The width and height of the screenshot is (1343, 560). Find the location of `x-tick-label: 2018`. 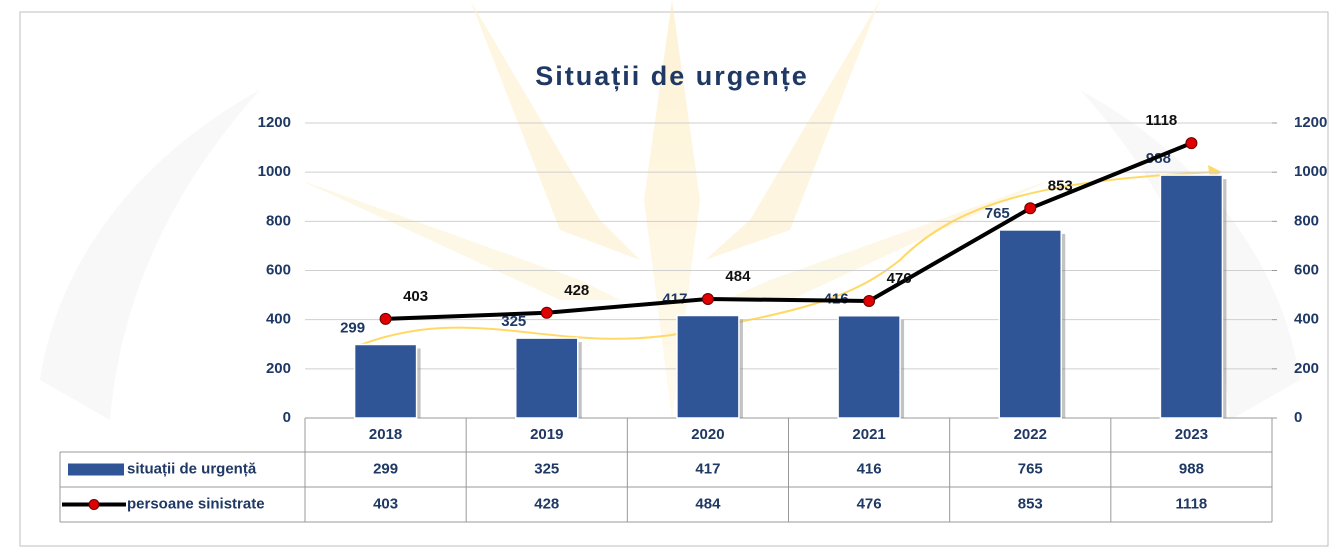

x-tick-label: 2018 is located at coordinates (385, 434).